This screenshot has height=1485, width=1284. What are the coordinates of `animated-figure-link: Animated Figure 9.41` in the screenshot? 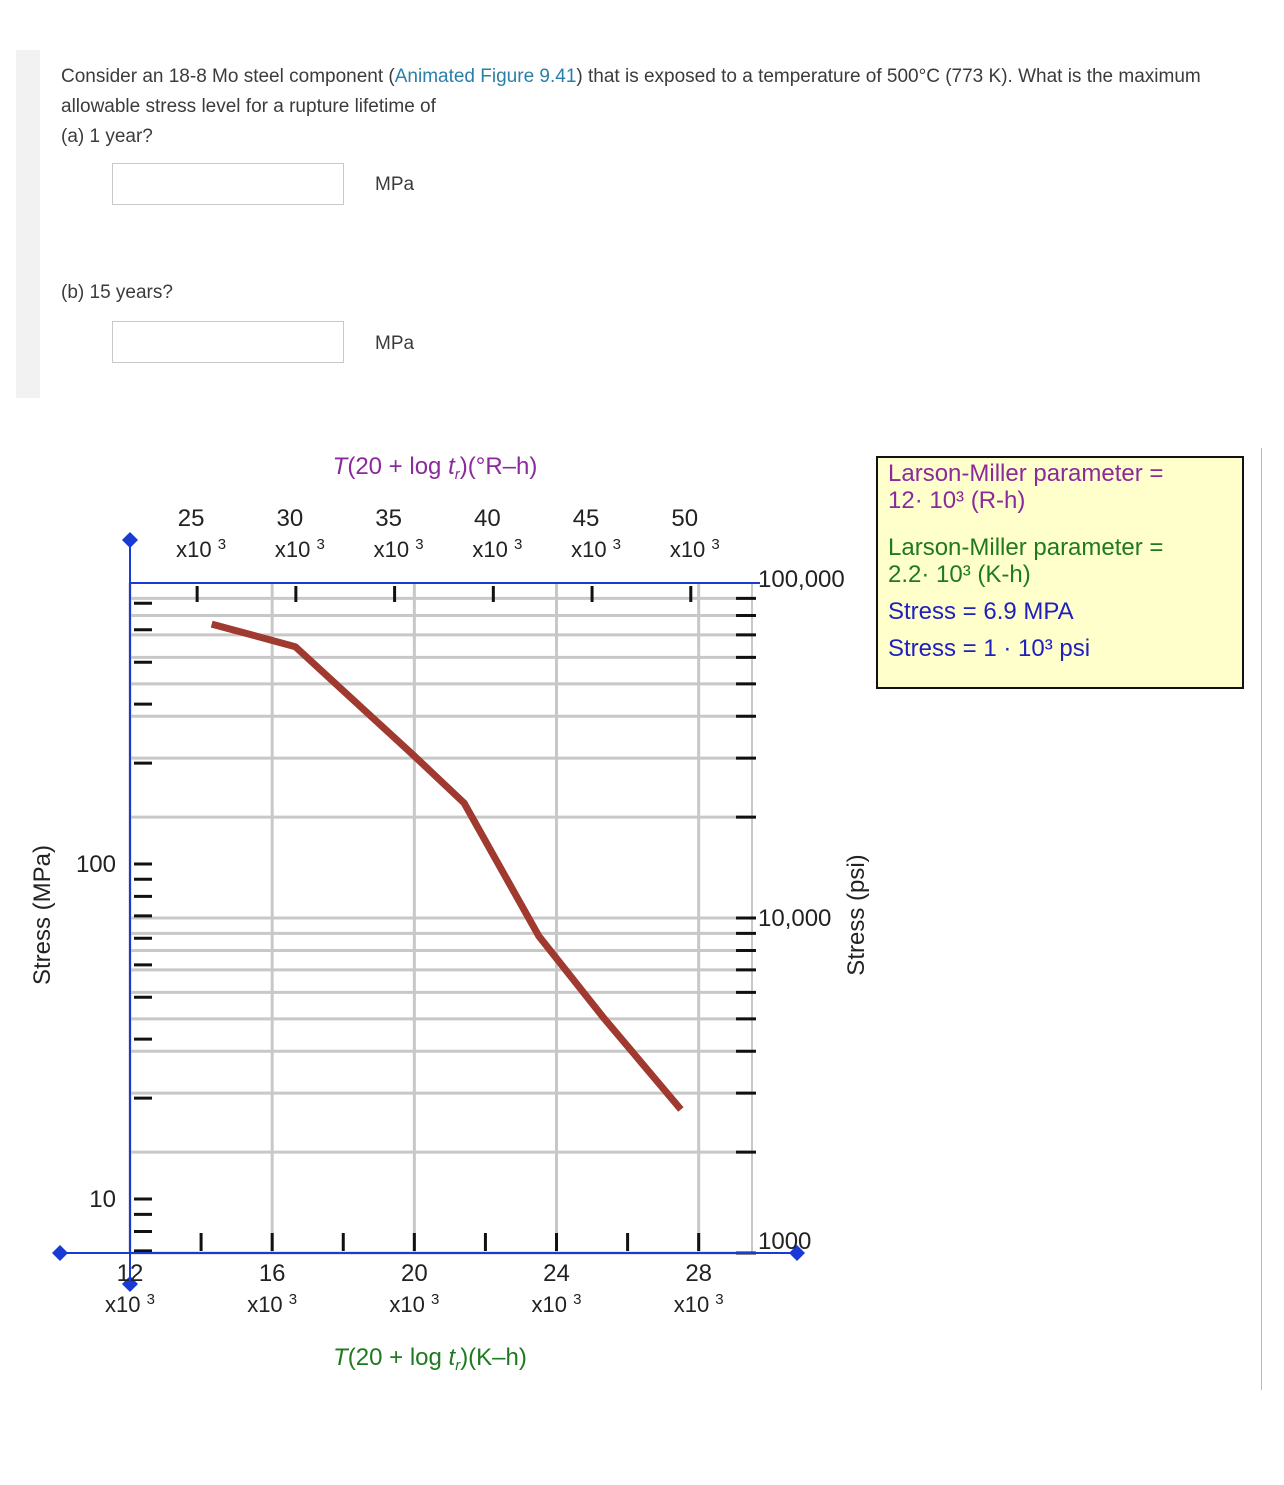 It's located at (485, 76).